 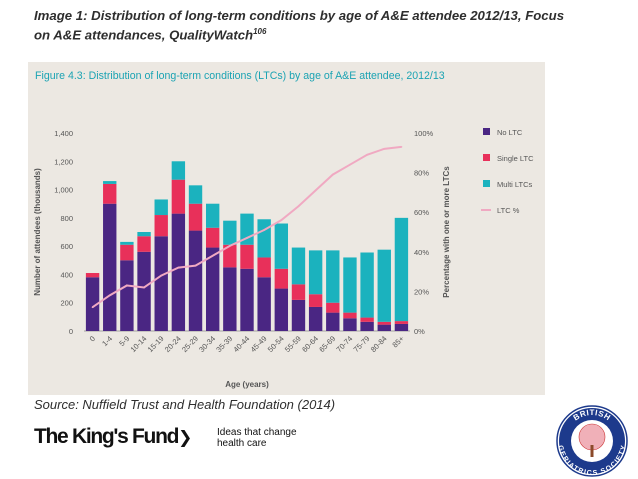 What do you see at coordinates (185, 437) in the screenshot?
I see `chevron-right-icon: ❯` at bounding box center [185, 437].